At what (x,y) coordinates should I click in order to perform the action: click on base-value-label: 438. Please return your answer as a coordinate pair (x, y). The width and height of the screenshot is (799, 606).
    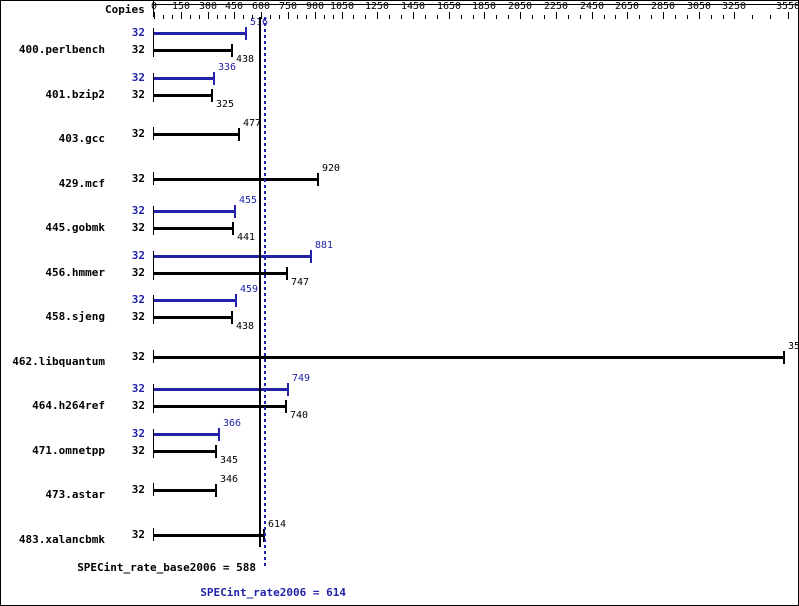
    Looking at the image, I should click on (245, 59).